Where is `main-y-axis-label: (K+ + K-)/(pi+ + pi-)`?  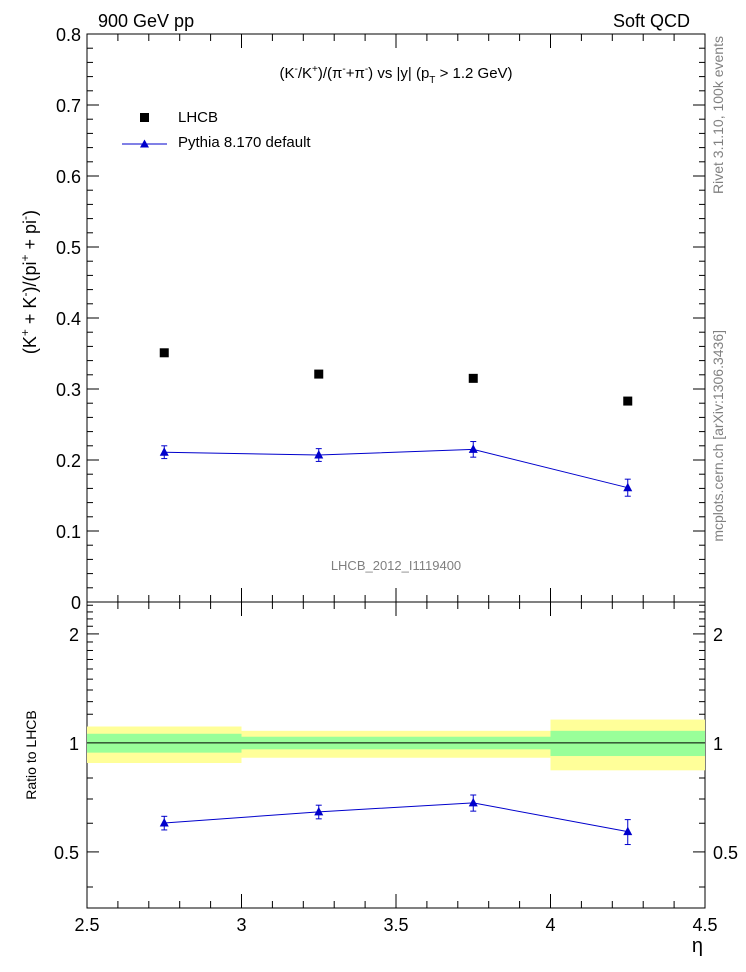 main-y-axis-label: (K+ + K-)/(pi+ + pi-) is located at coordinates (29, 282).